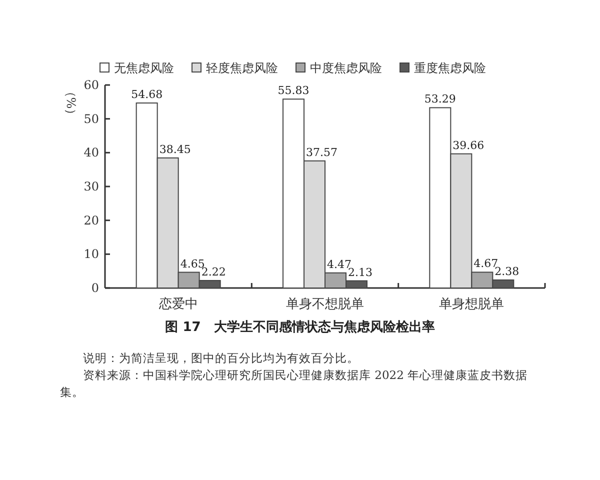 This screenshot has height=480, width=600. Describe the element at coordinates (91, 220) in the screenshot. I see `y-tick-label: 20` at that location.